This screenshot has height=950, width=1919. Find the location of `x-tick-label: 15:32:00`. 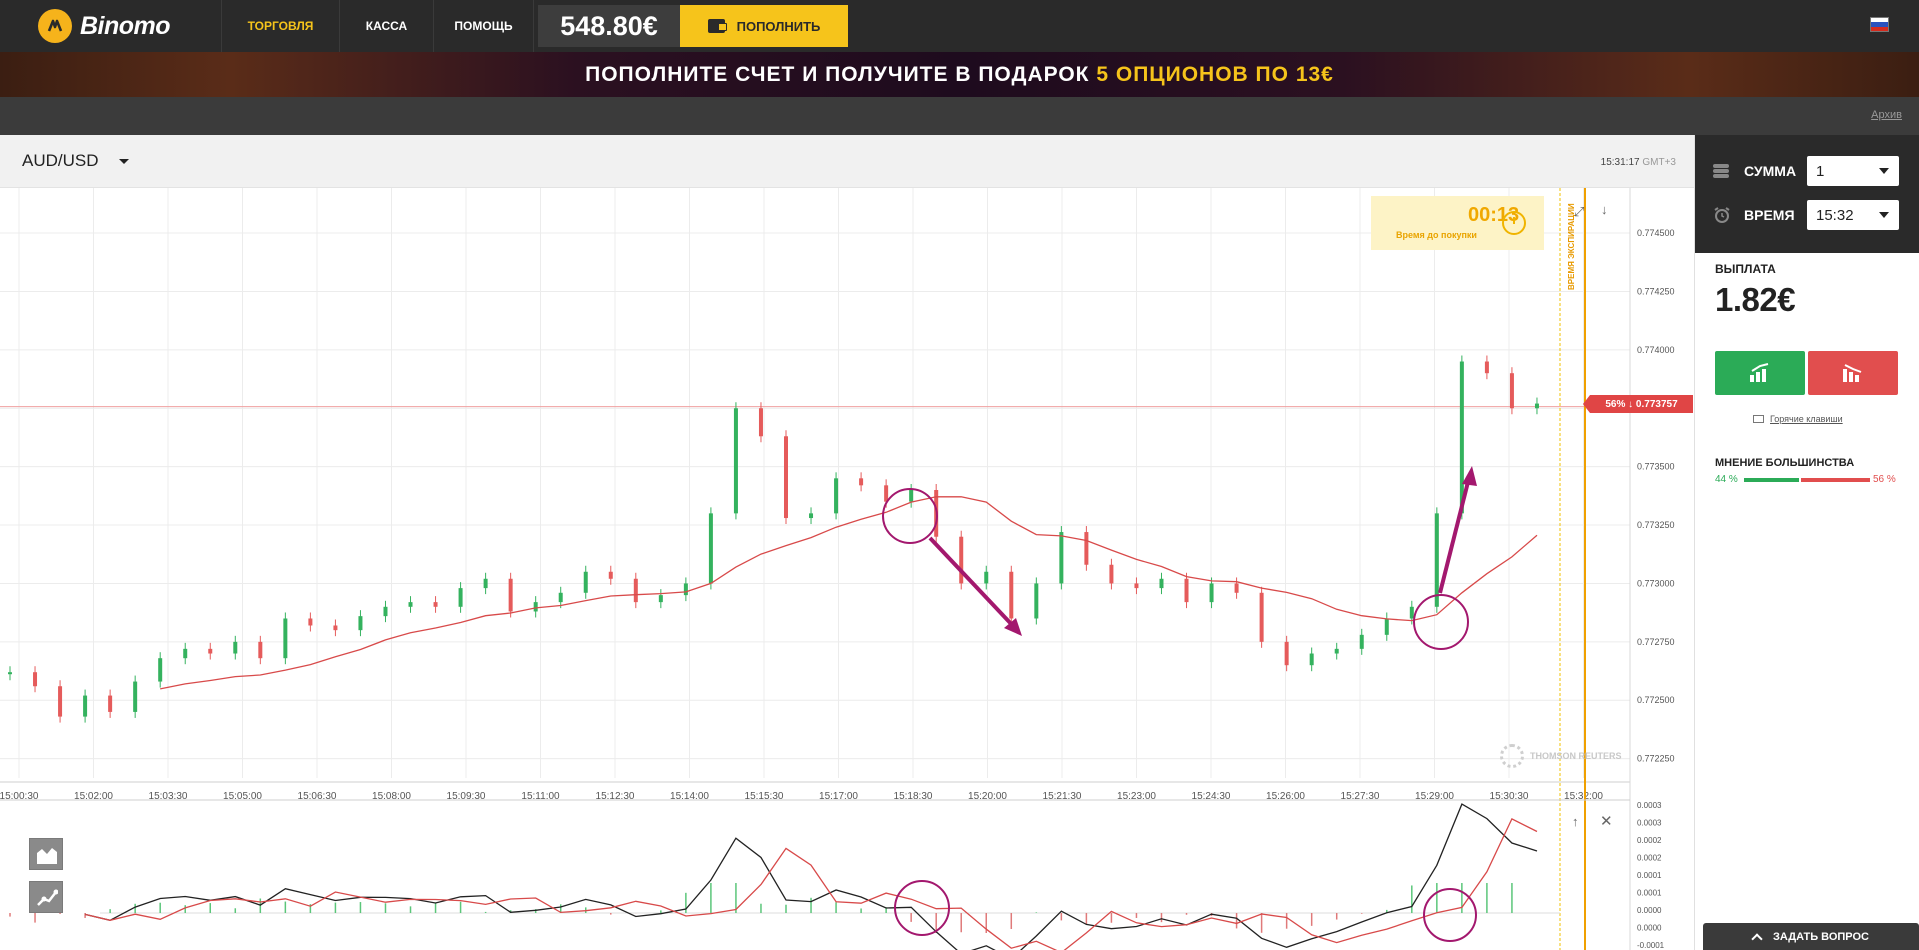

x-tick-label: 15:32:00 is located at coordinates (1583, 796).